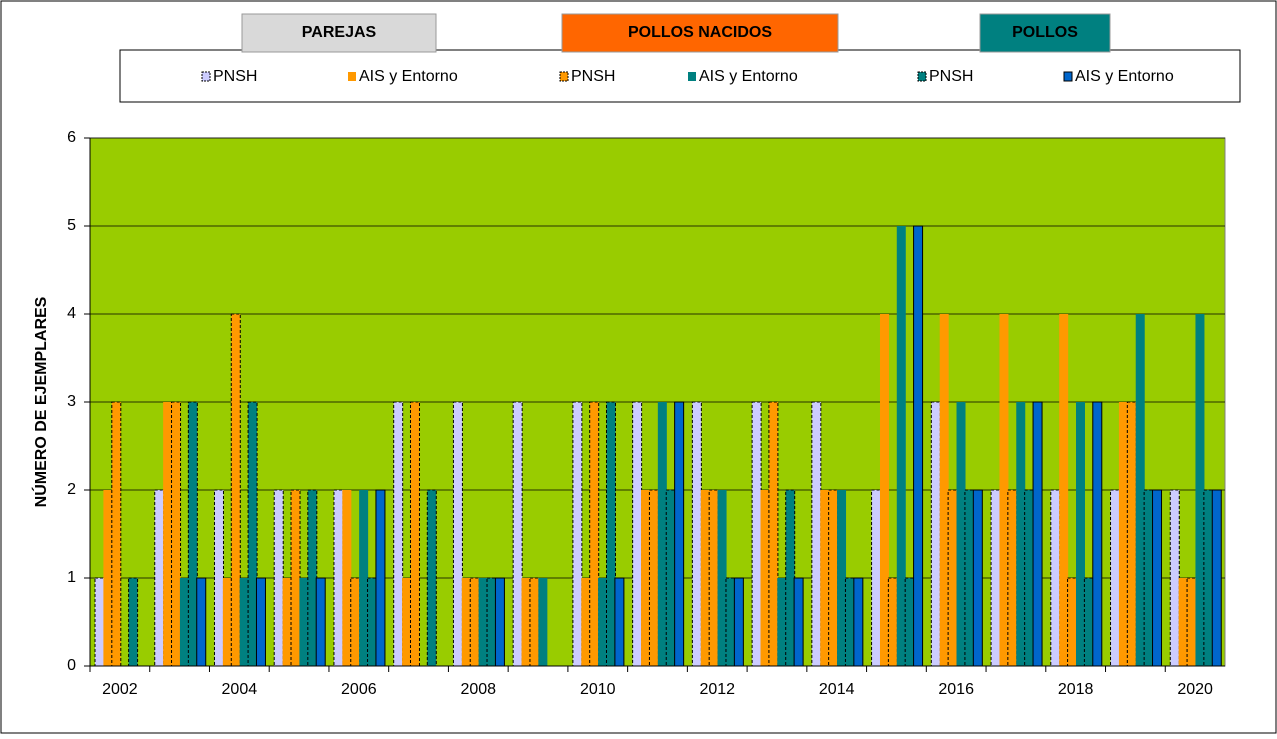 This screenshot has height=739, width=1277. What do you see at coordinates (717, 689) in the screenshot?
I see `x-tick-label: 2012` at bounding box center [717, 689].